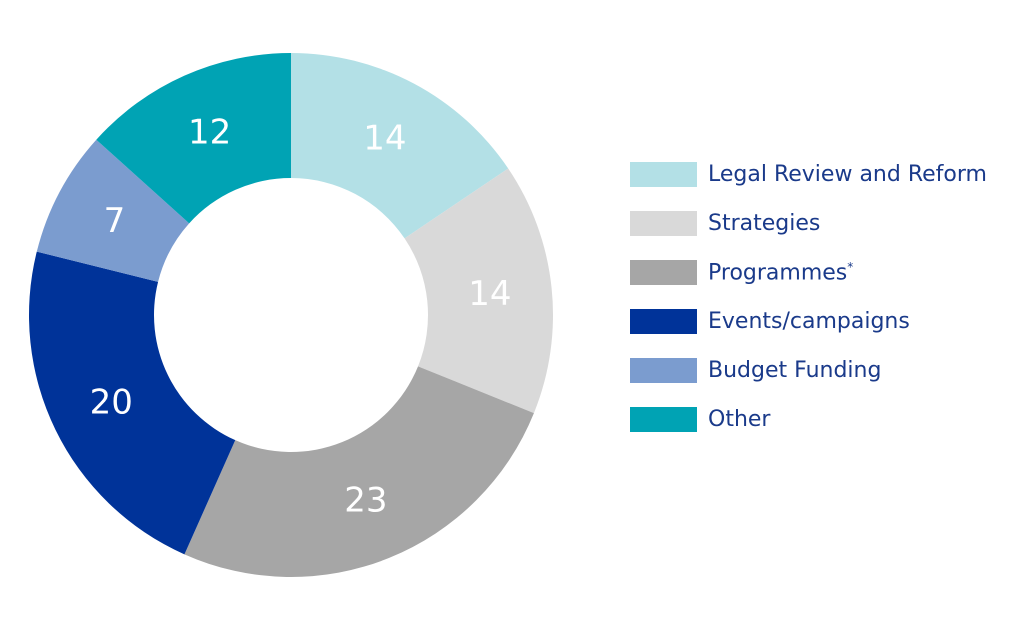 Image resolution: width=1027 pixels, height=634 pixels. I want to click on slice-legal-review-and-reform, so click(400, 146).